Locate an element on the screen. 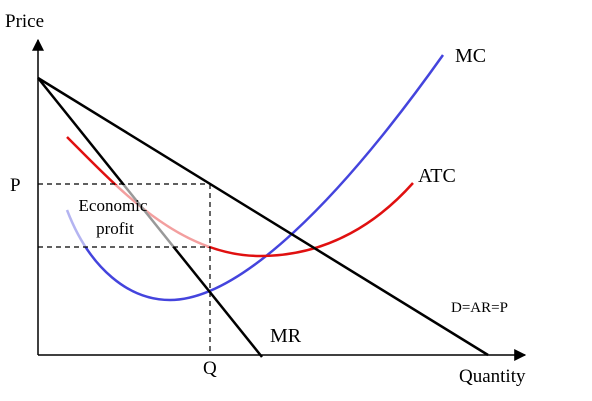 This screenshot has width=592, height=401. y-axis-label: Price is located at coordinates (24, 21).